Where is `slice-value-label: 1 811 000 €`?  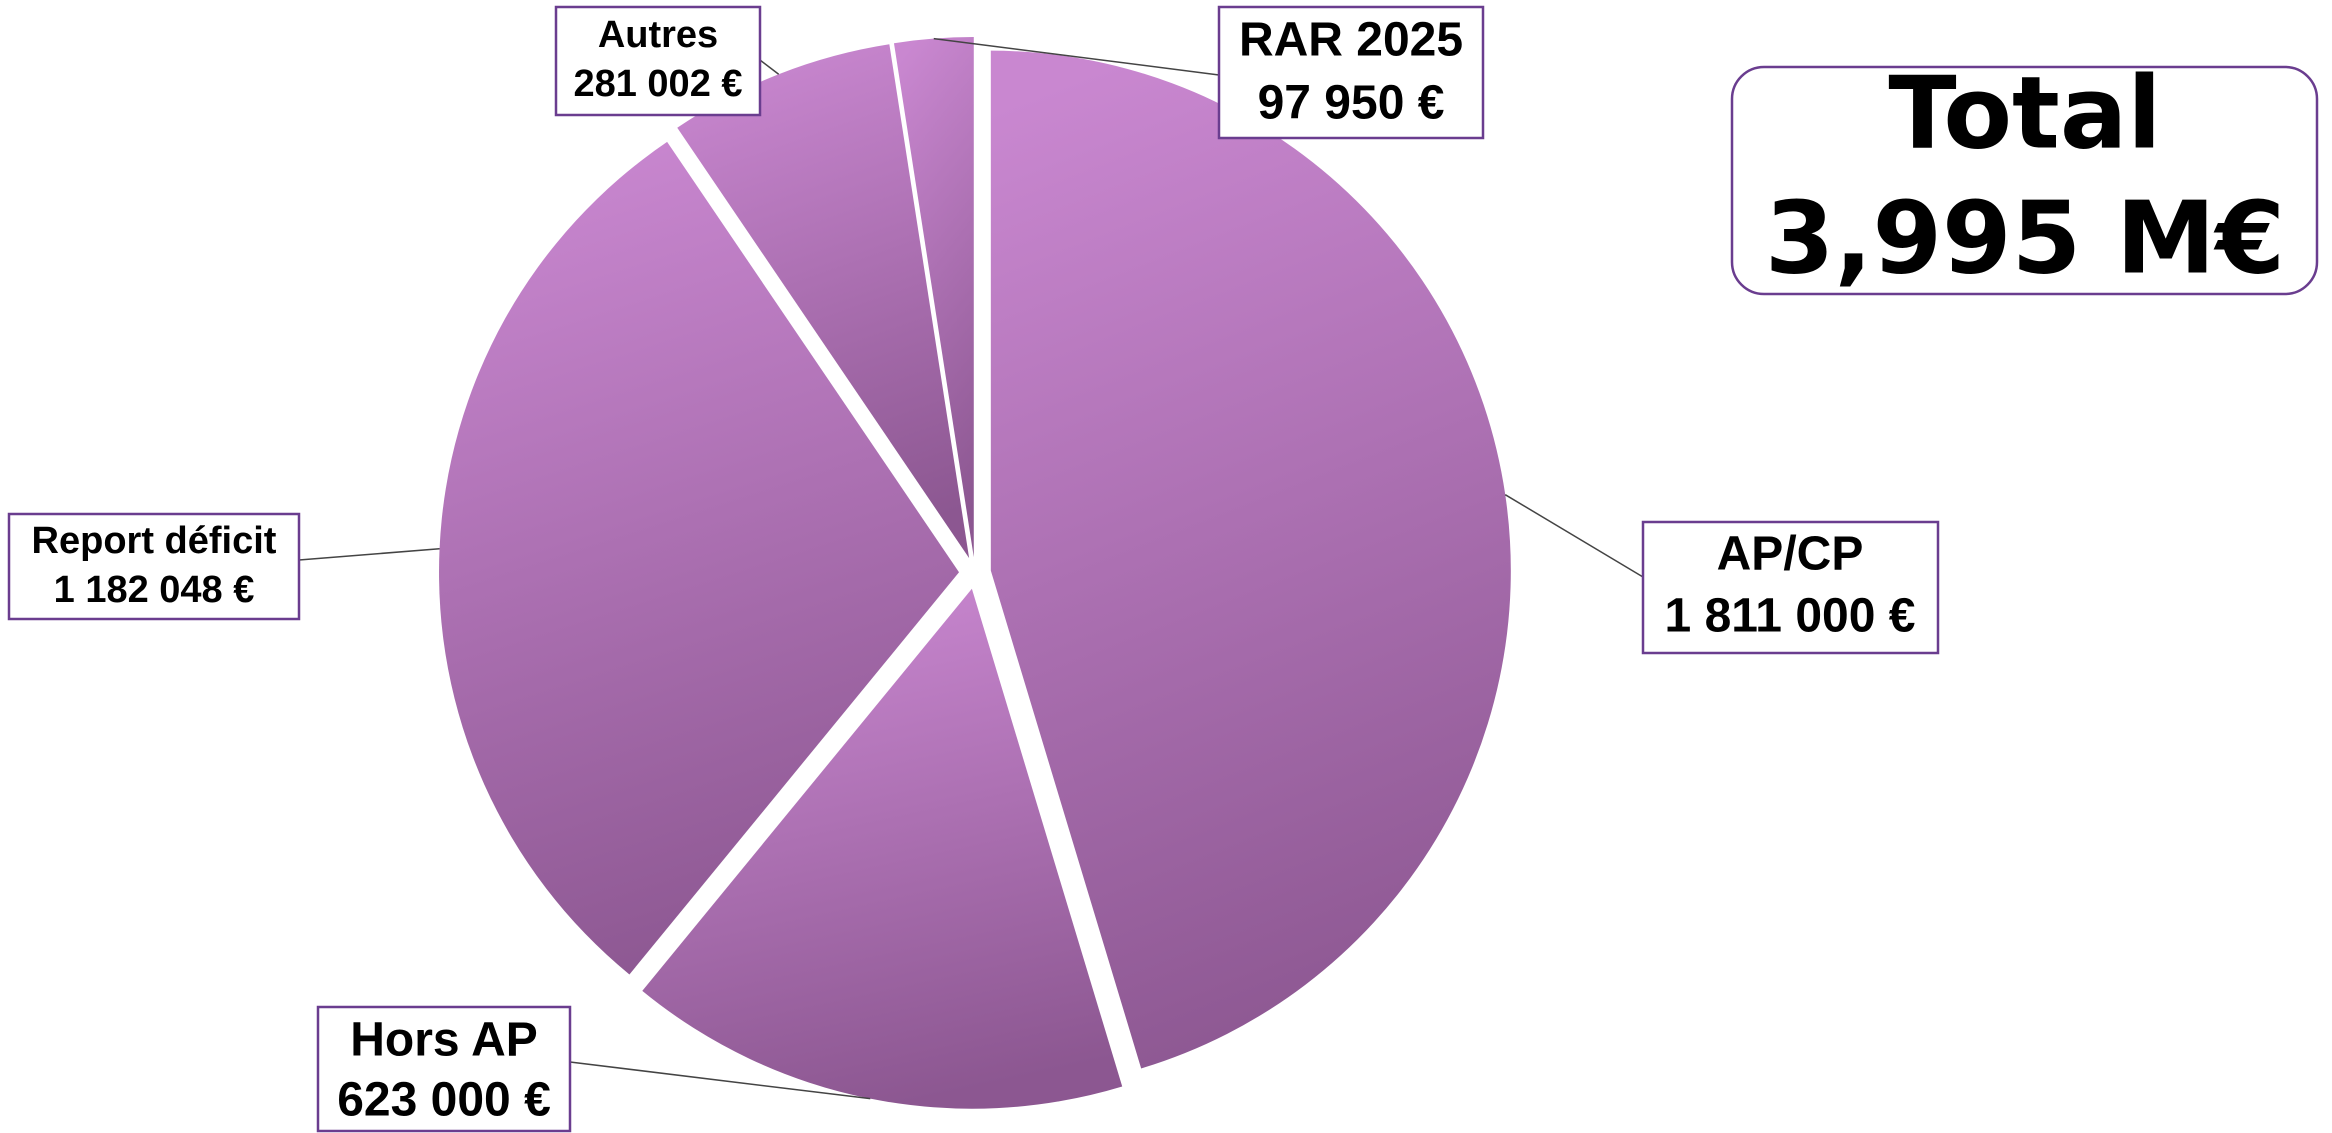 slice-value-label: 1 811 000 € is located at coordinates (1790, 616).